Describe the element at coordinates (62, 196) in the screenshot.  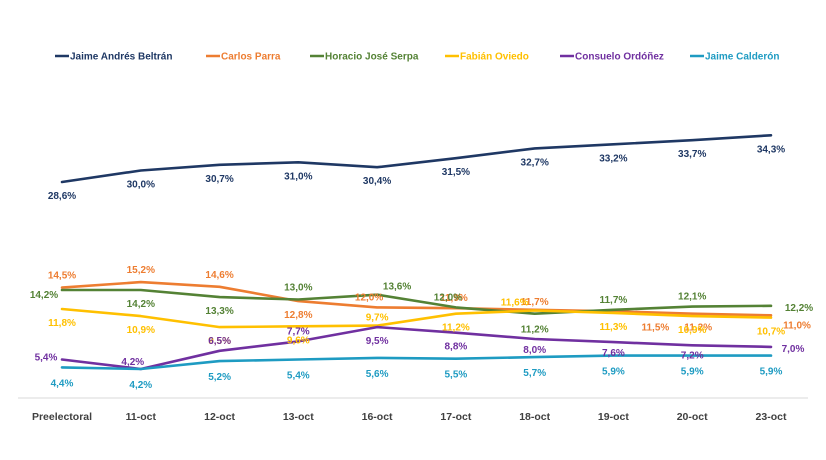
I see `data-label-0-0: 28,6%` at that location.